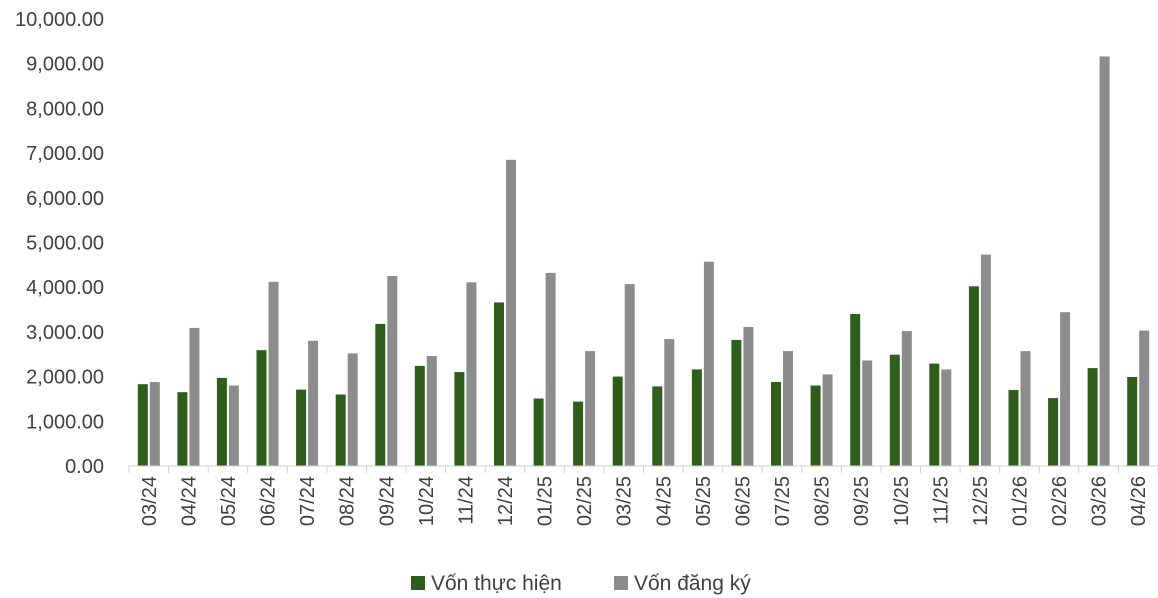 This screenshot has width=1158, height=598. What do you see at coordinates (743, 501) in the screenshot?
I see `x-tick-label: 06/25` at bounding box center [743, 501].